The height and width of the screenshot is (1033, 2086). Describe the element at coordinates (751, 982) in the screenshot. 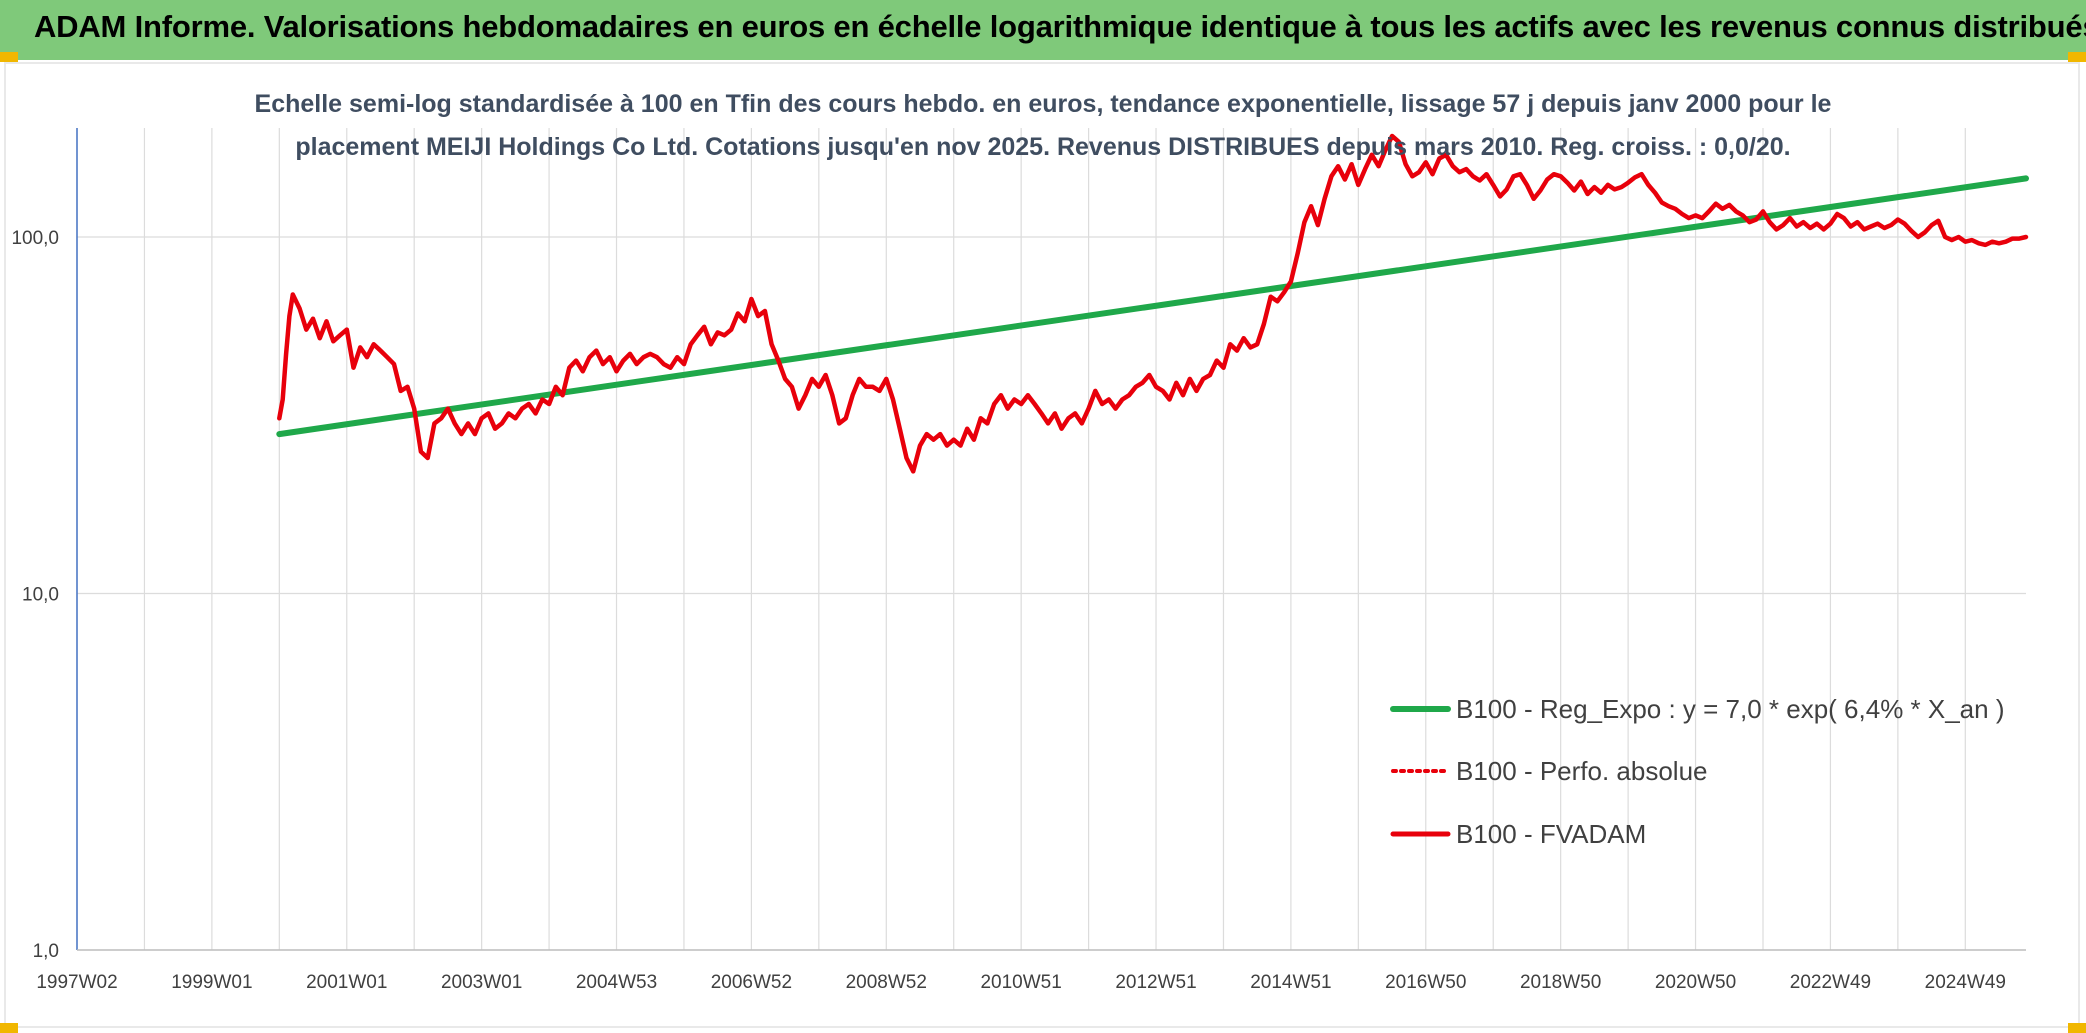

I see `x-tick-label: 2006W52` at that location.